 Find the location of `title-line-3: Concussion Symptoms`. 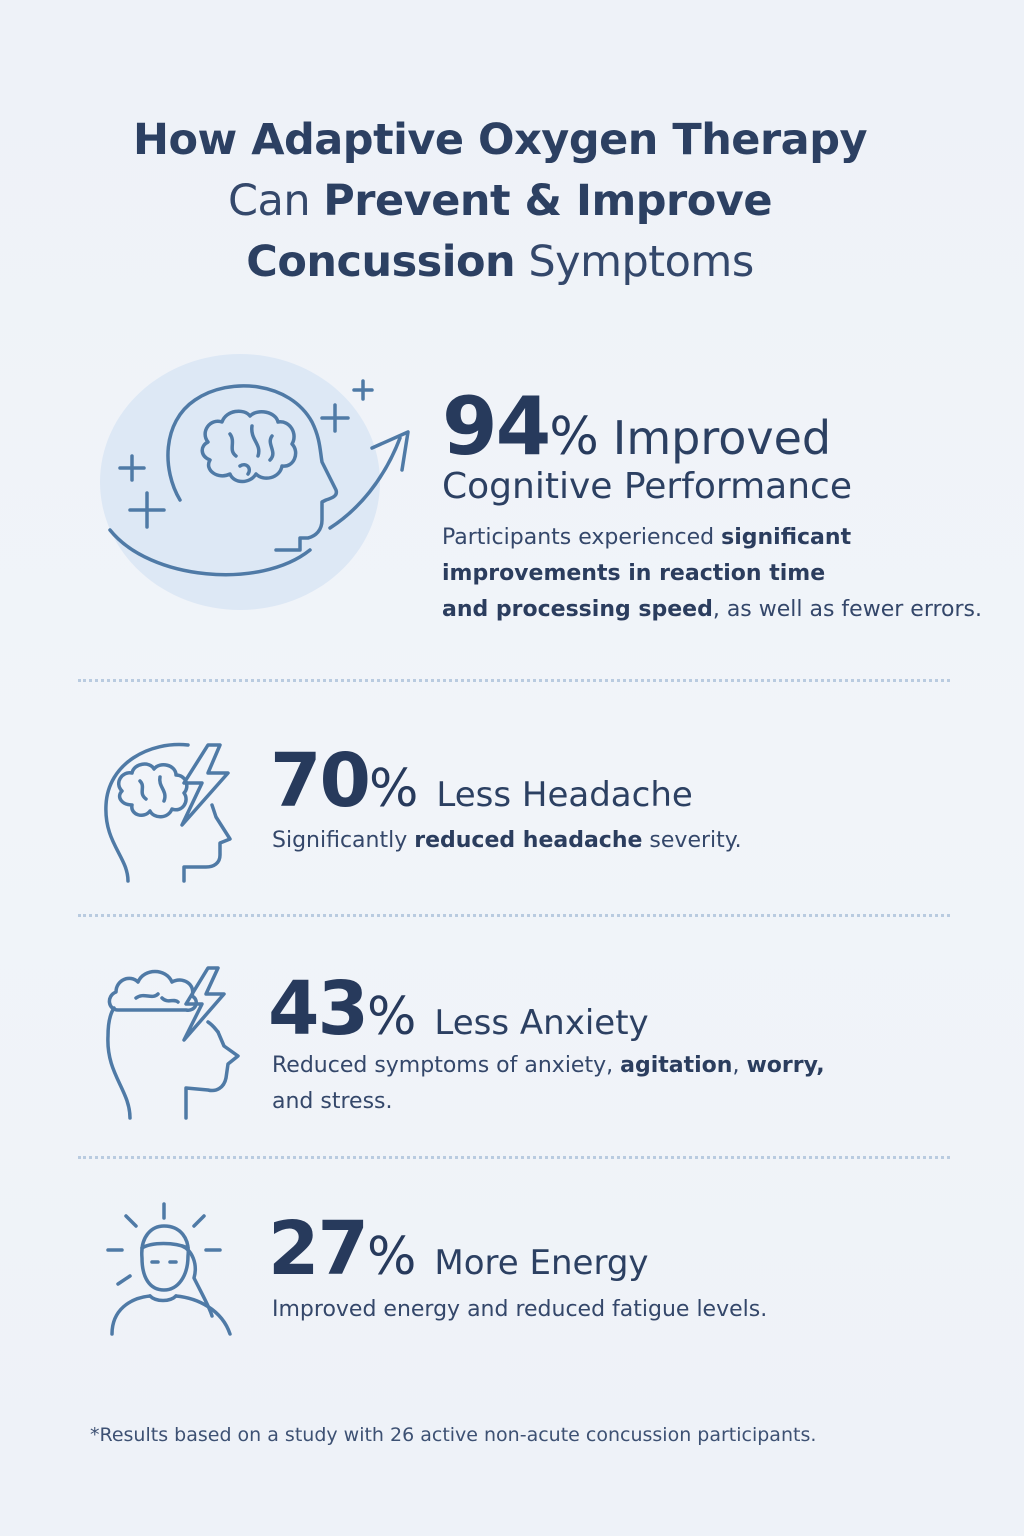

title-line-3: Concussion Symptoms is located at coordinates (500, 262).